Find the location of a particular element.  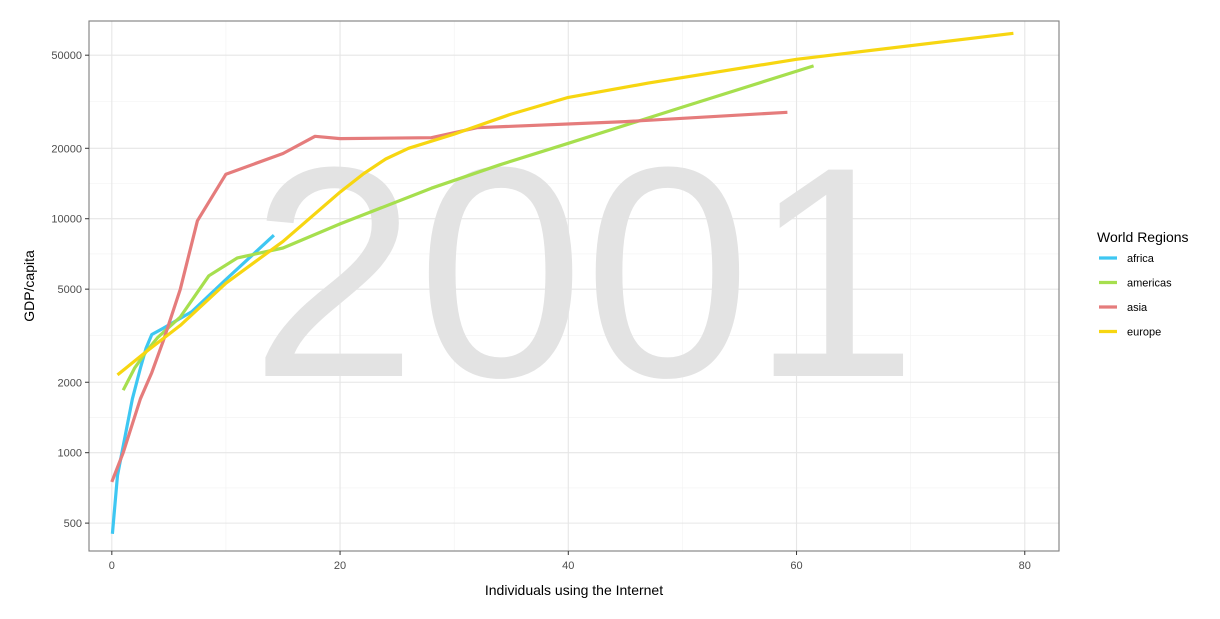

legend-label-europe: europe is located at coordinates (1144, 333).